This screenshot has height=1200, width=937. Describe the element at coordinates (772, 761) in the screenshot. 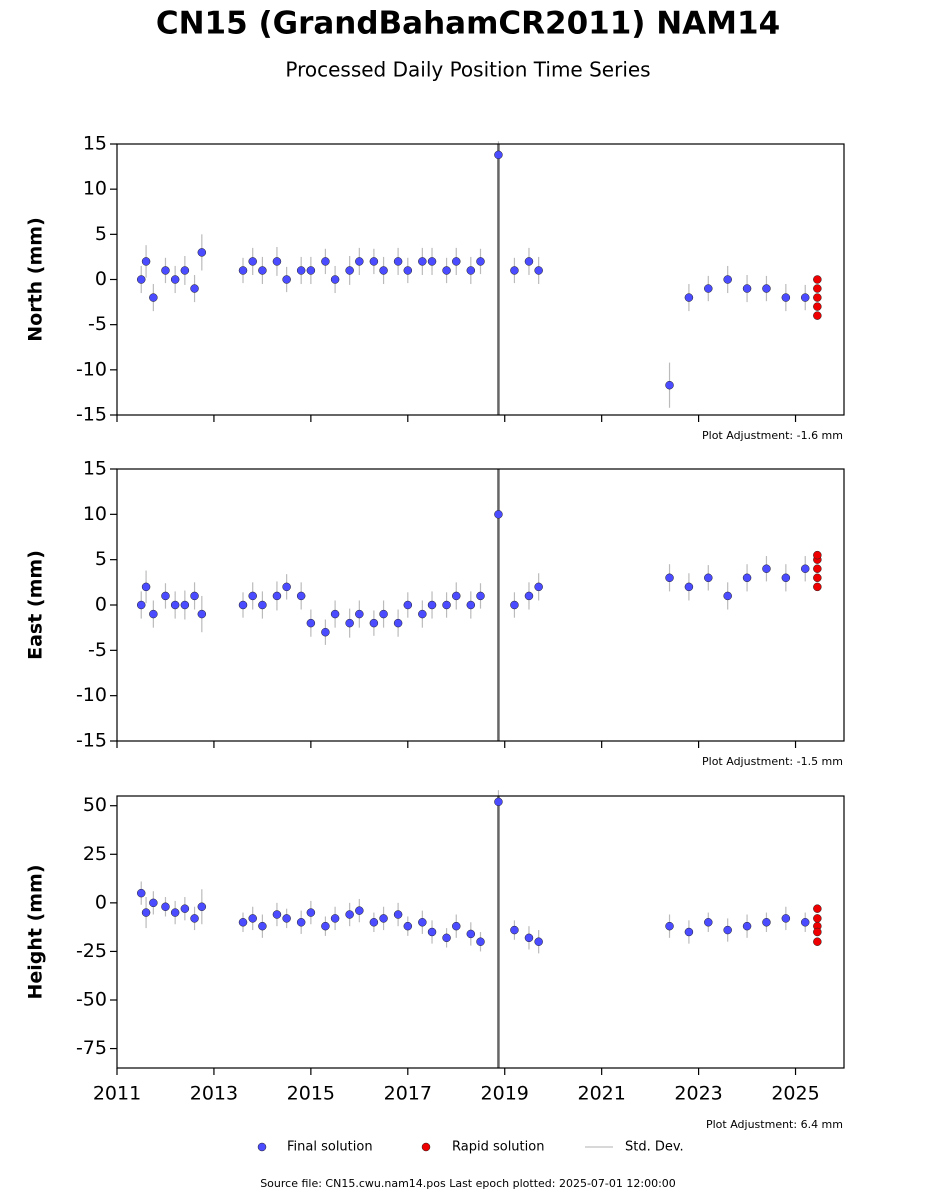

I see `plot-adjustment: Plot Adjustment: -1.5 mm` at that location.